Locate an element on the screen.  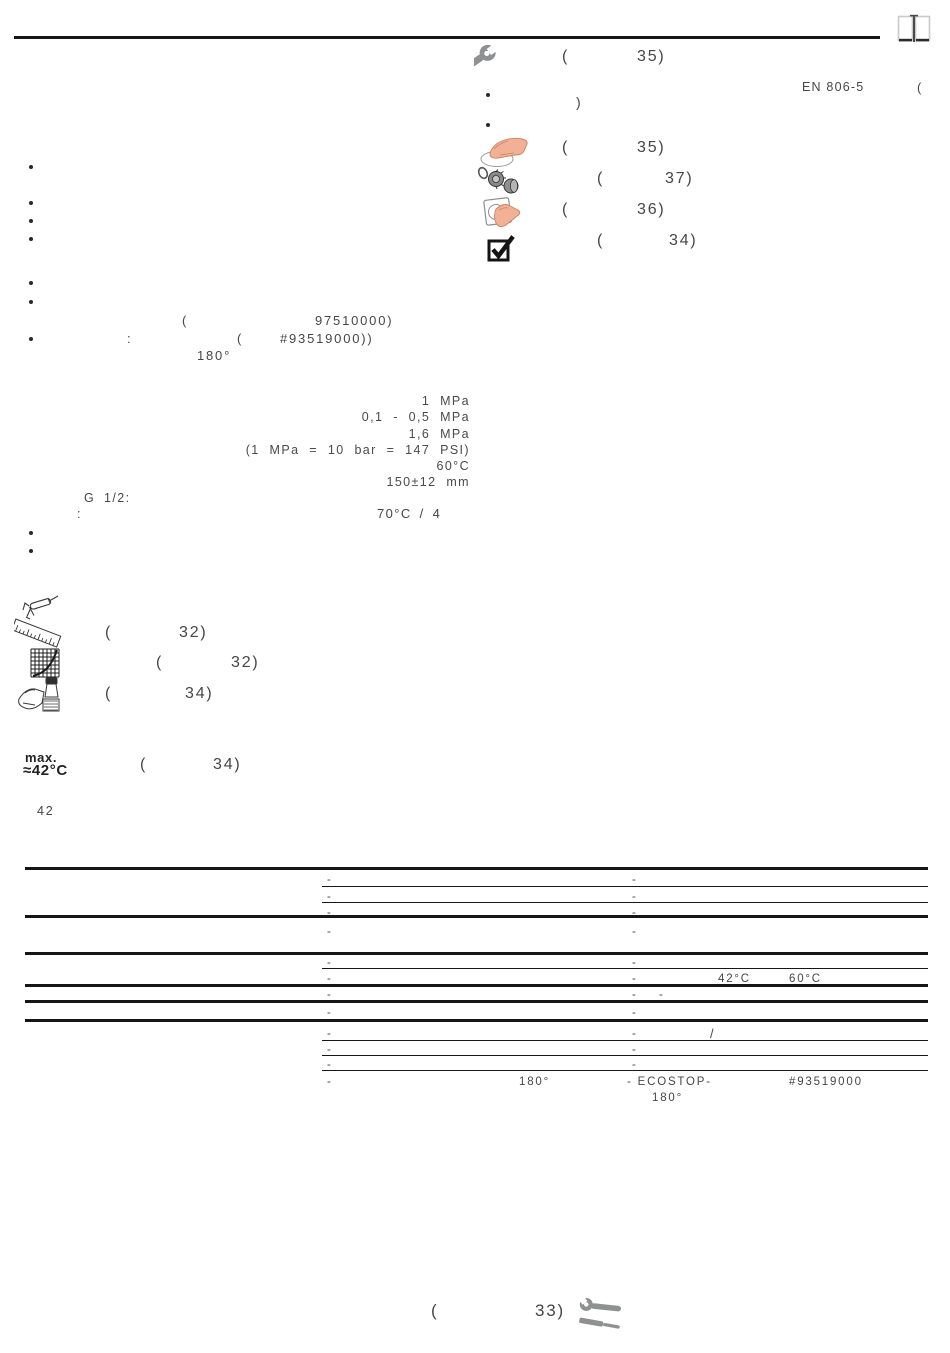
handle-operation-icon is located at coordinates (503, 216).